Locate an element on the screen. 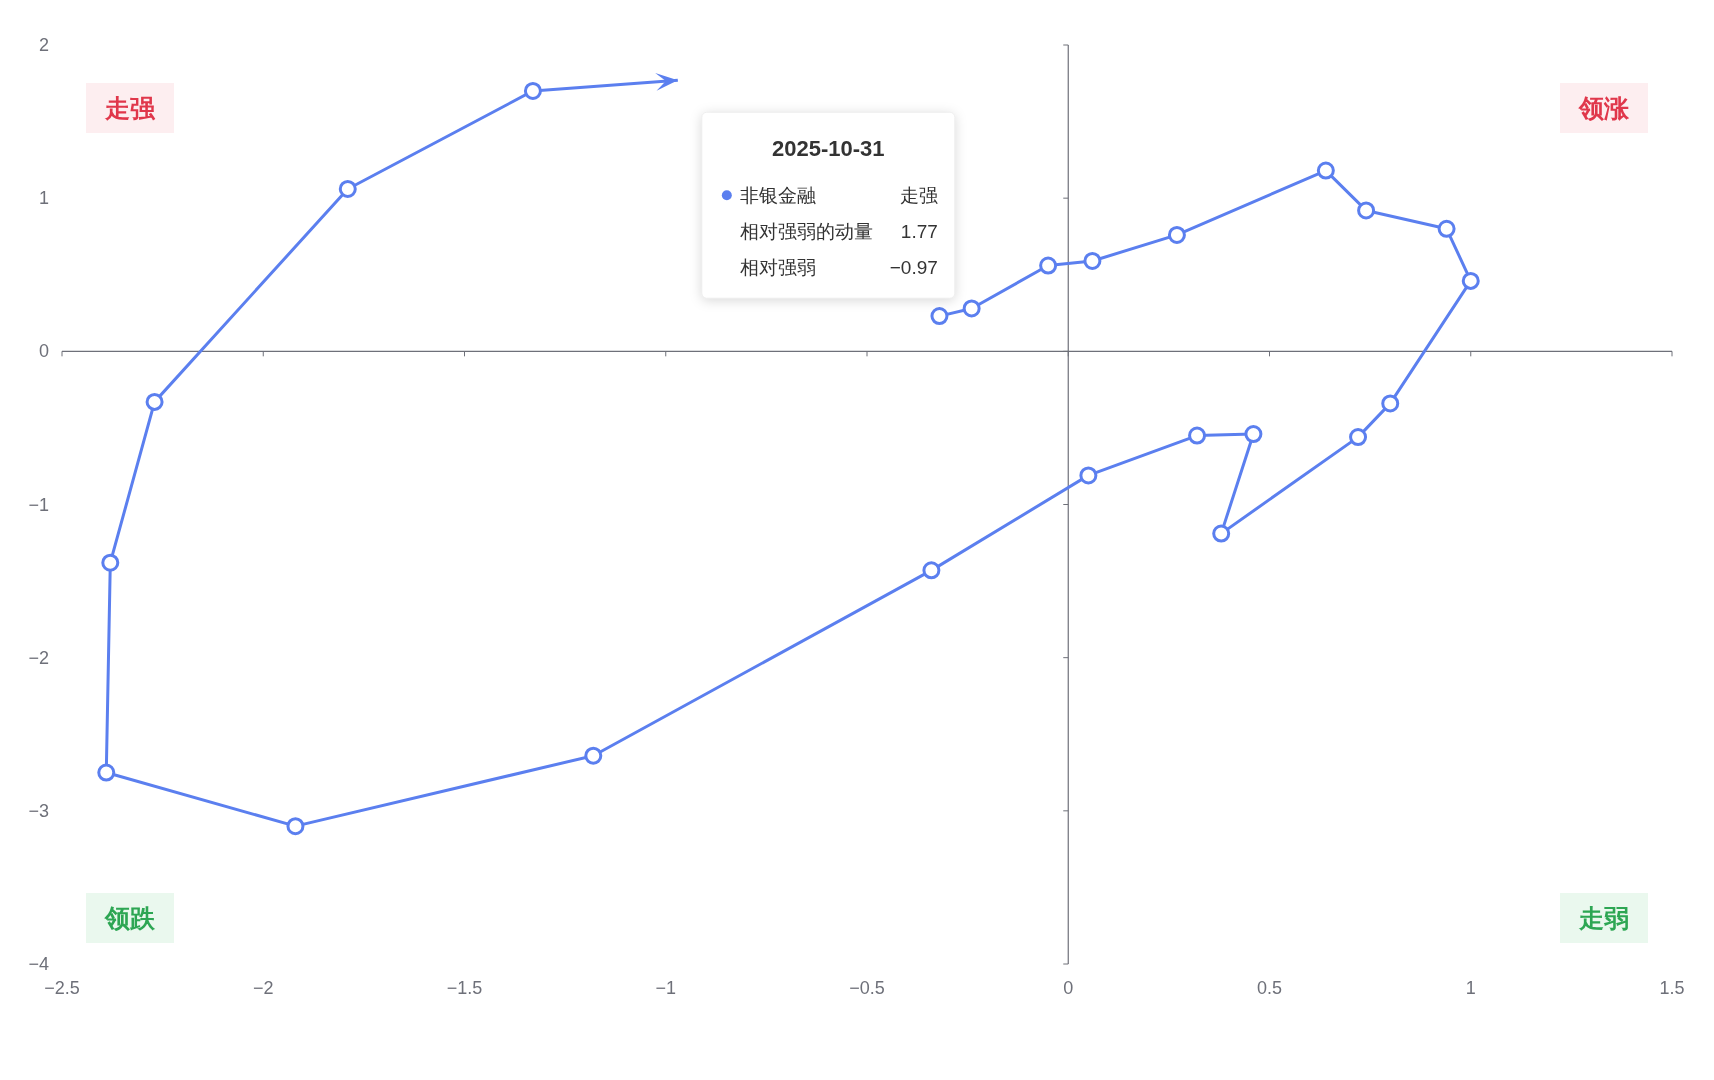 The image size is (1714, 1080). annotation: 领涨 is located at coordinates (1604, 108).